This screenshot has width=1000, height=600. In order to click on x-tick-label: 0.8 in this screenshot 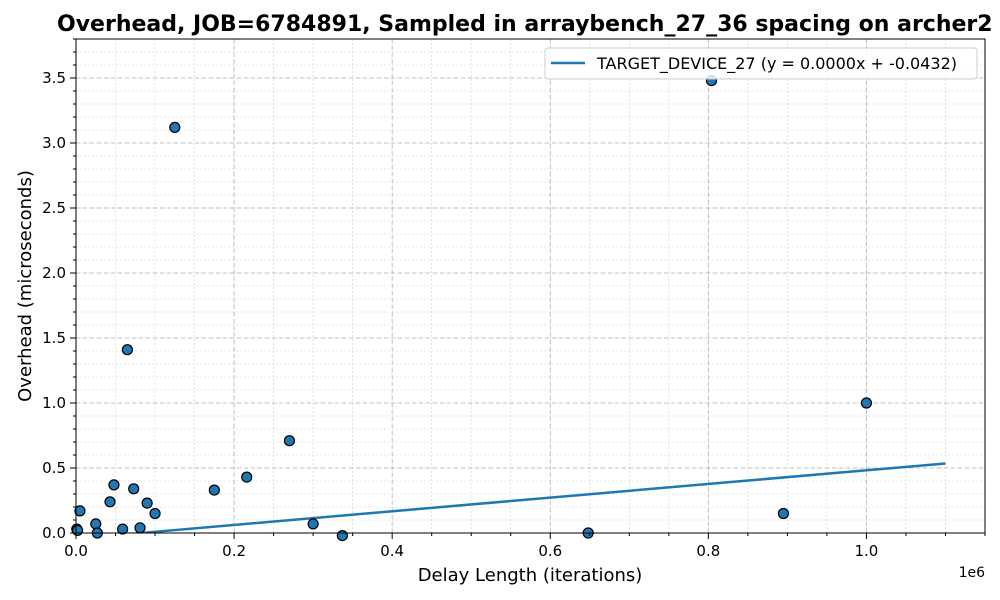, I will do `click(708, 551)`.